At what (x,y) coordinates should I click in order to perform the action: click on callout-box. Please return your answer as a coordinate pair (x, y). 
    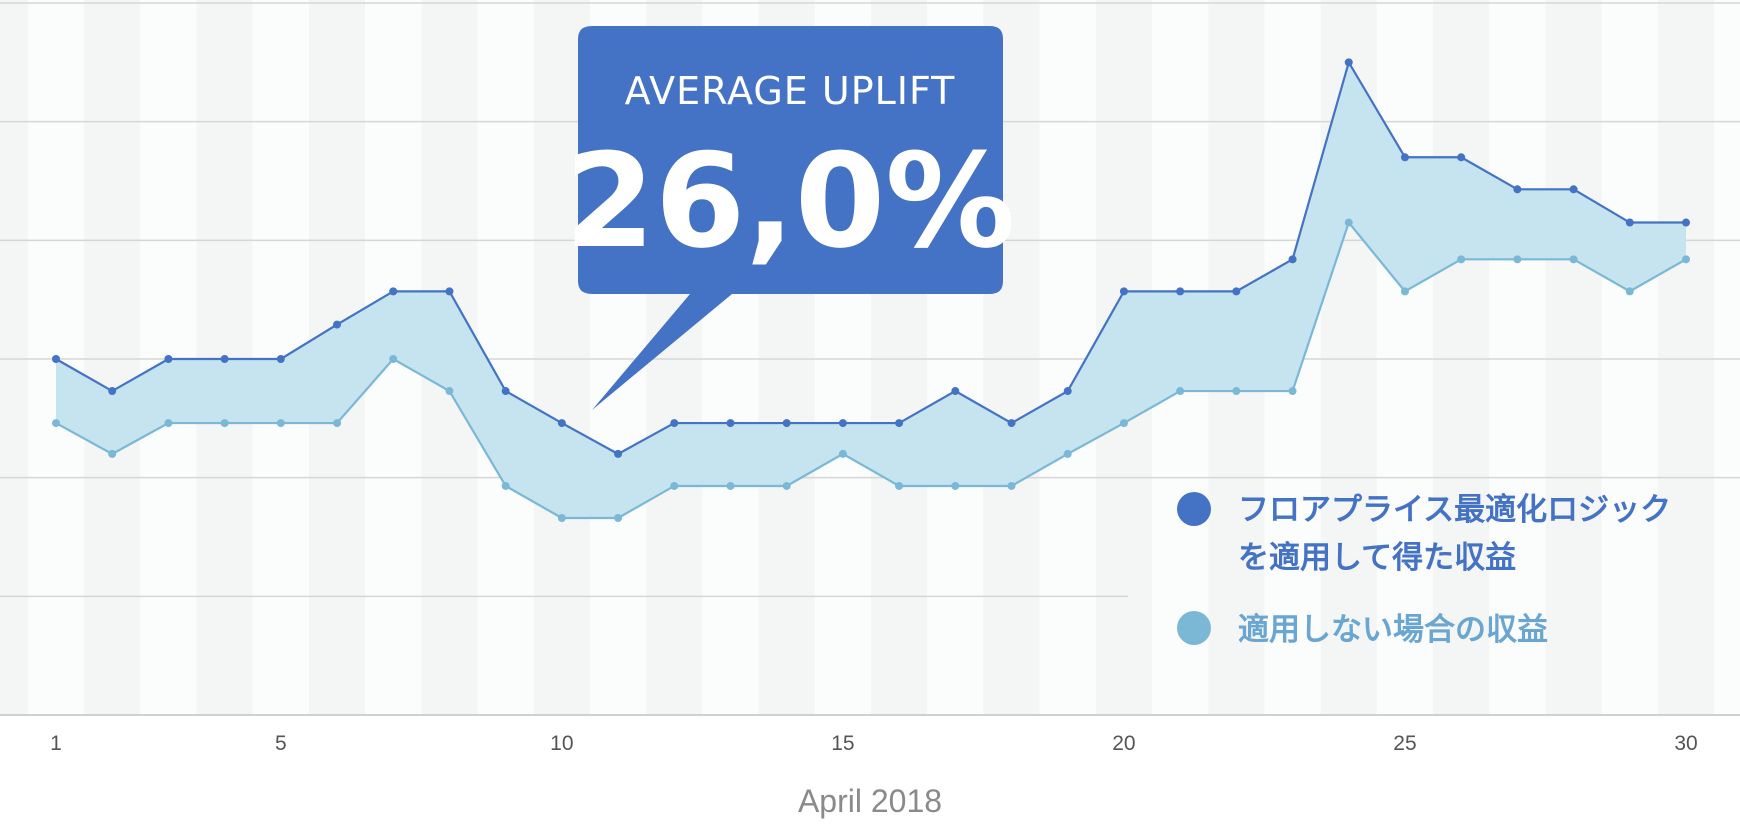
    Looking at the image, I should click on (790, 218).